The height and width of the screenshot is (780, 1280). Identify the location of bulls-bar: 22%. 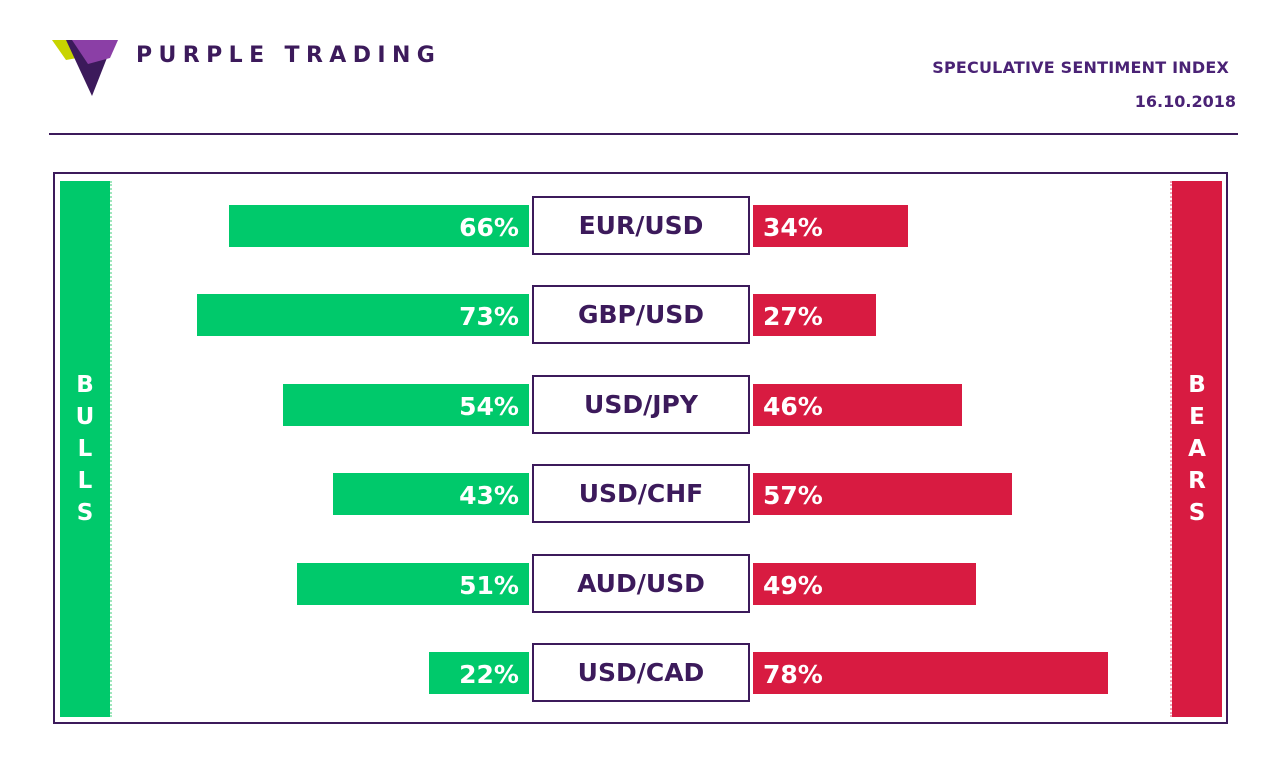
(478, 673).